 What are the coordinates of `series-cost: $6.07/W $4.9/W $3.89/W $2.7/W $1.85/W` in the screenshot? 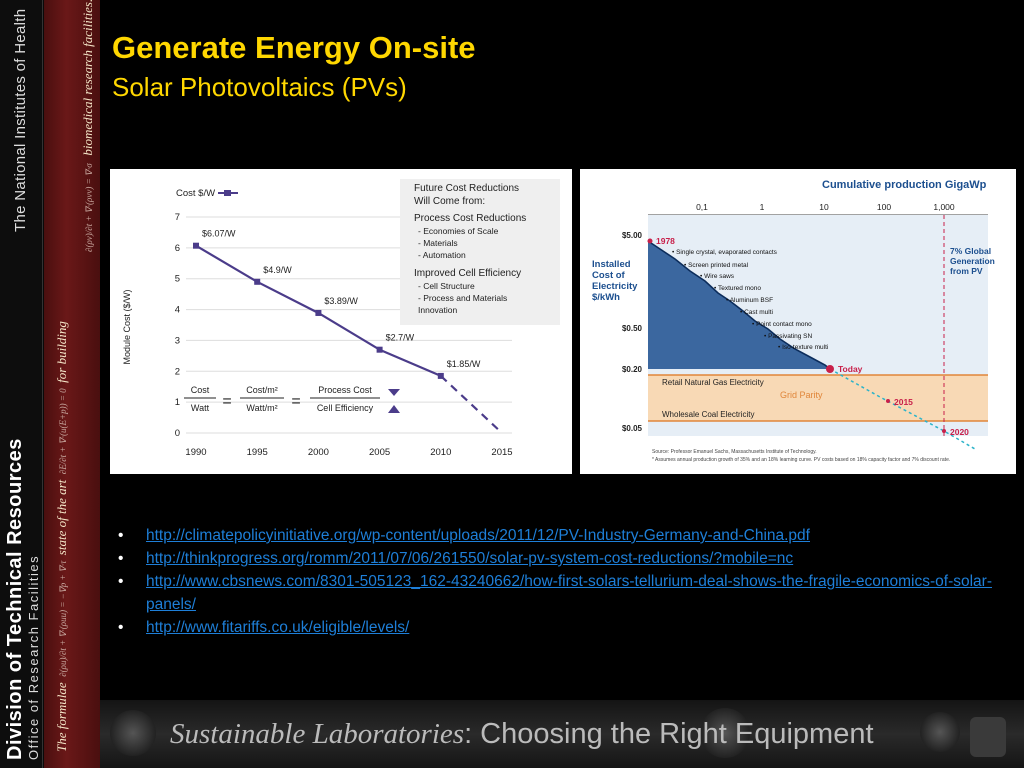 It's located at (348, 331).